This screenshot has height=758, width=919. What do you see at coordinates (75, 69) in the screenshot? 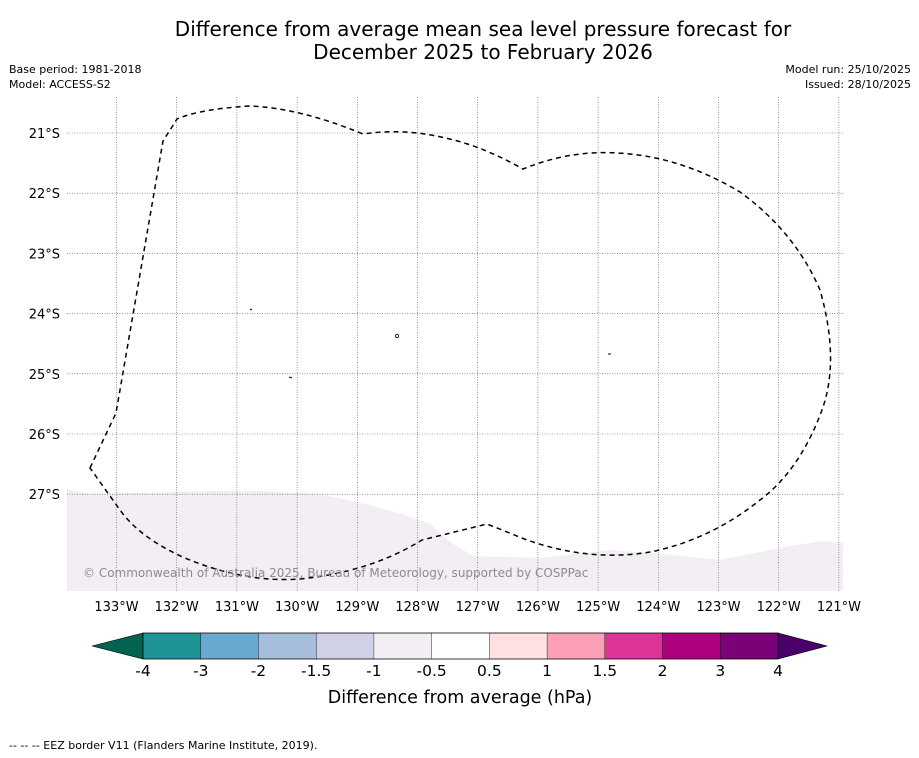
I see `base-period: Base period: 1981-2018` at bounding box center [75, 69].